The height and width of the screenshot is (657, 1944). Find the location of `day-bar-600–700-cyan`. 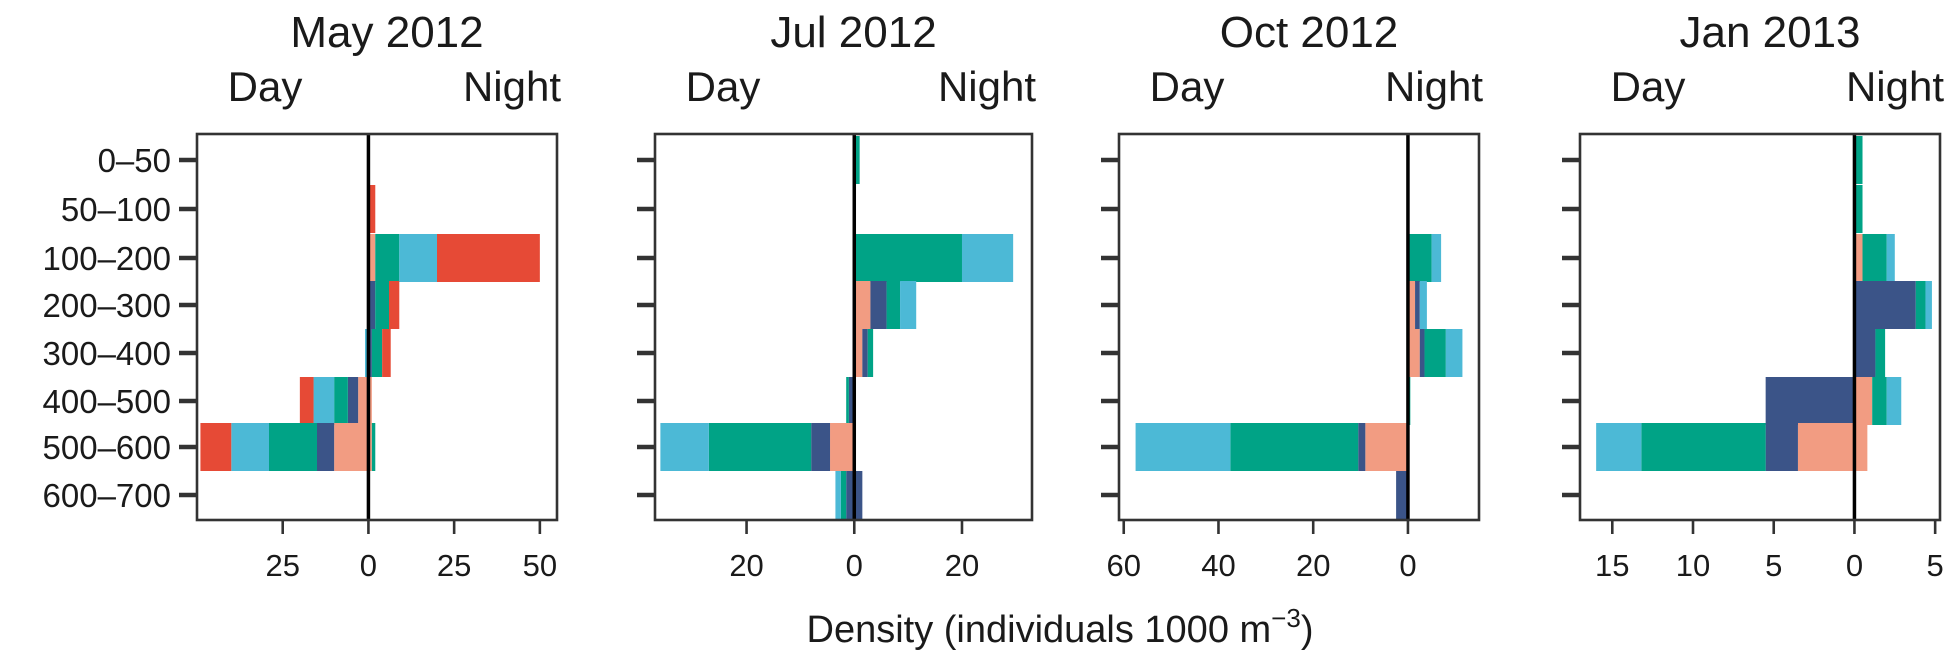

day-bar-600–700-cyan is located at coordinates (838, 495).